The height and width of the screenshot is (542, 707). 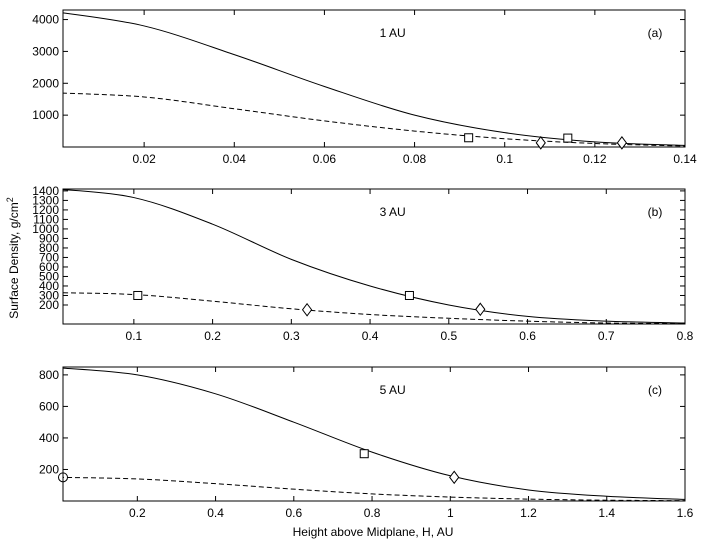 I want to click on y-tick-label: 1200, so click(x=45, y=210).